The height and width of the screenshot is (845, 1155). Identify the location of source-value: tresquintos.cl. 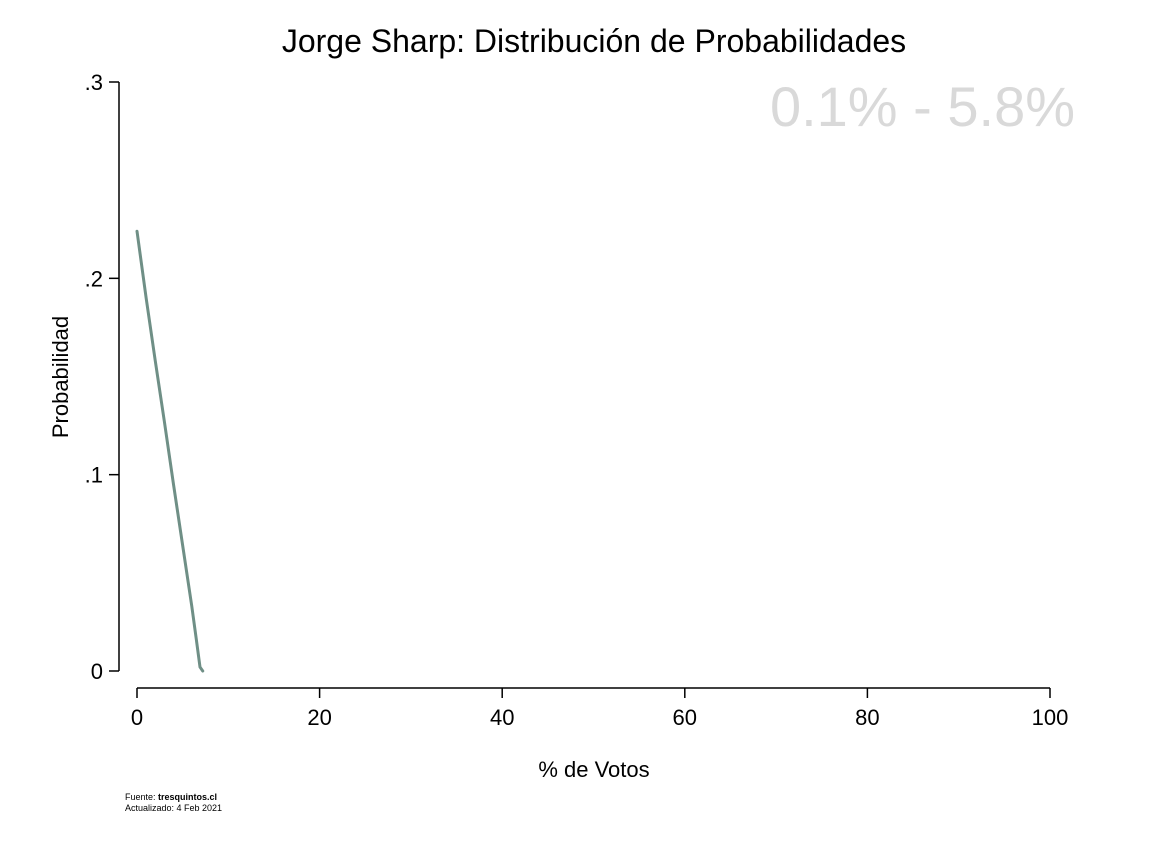
(188, 797).